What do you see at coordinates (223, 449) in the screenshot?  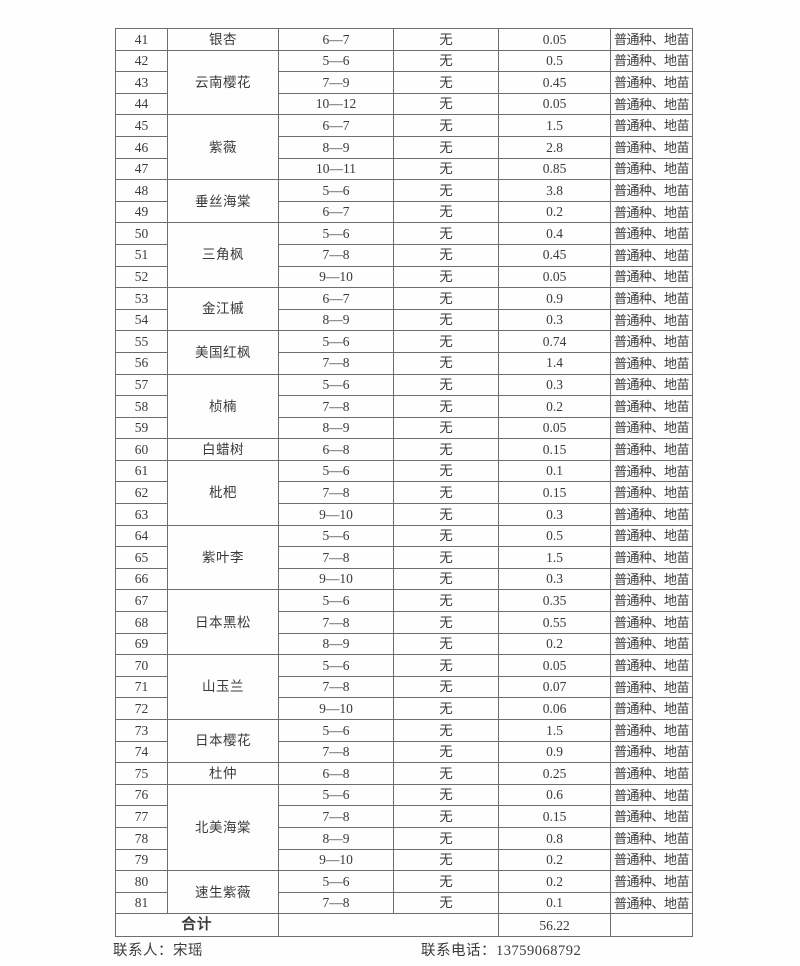 I see `plant-name: 白蜡树` at bounding box center [223, 449].